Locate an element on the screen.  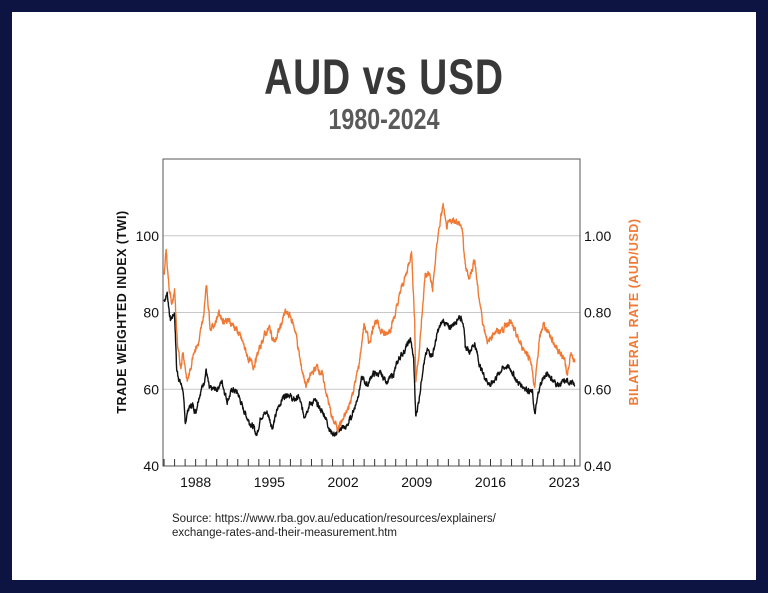
y-tick-left-label: 60 is located at coordinates (151, 389).